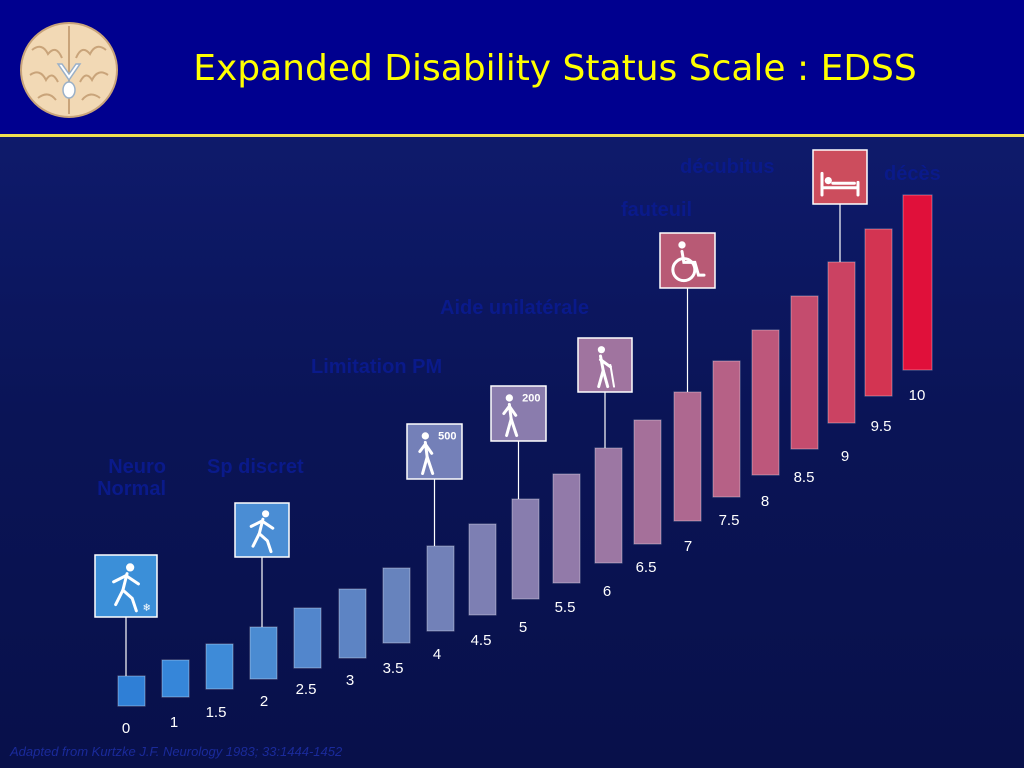  What do you see at coordinates (657, 210) in the screenshot?
I see `milestone-label-fauteuil: fauteuil` at bounding box center [657, 210].